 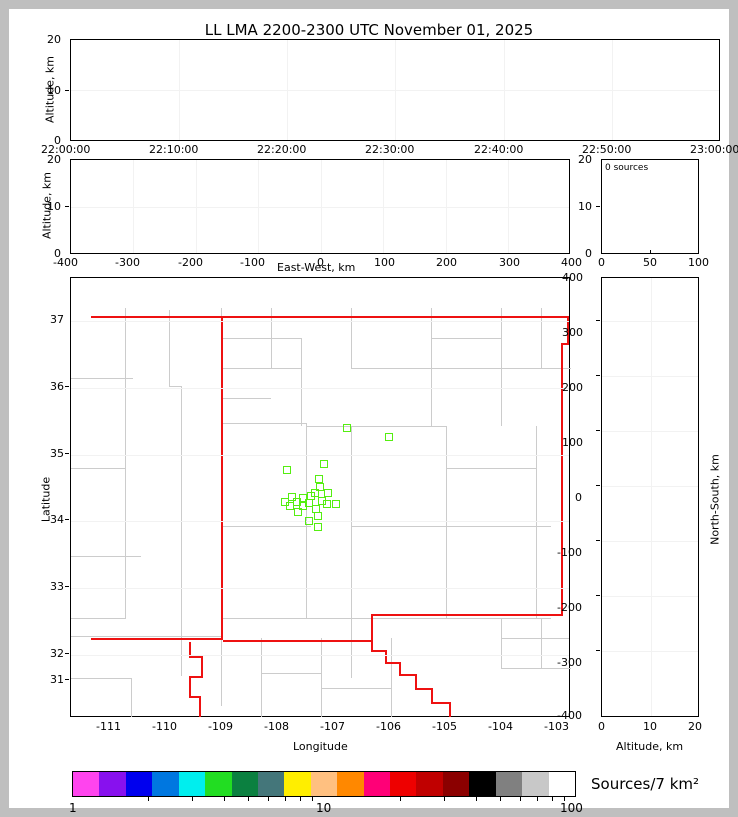 I want to click on ew-xtick: 0, so click(x=320, y=262).